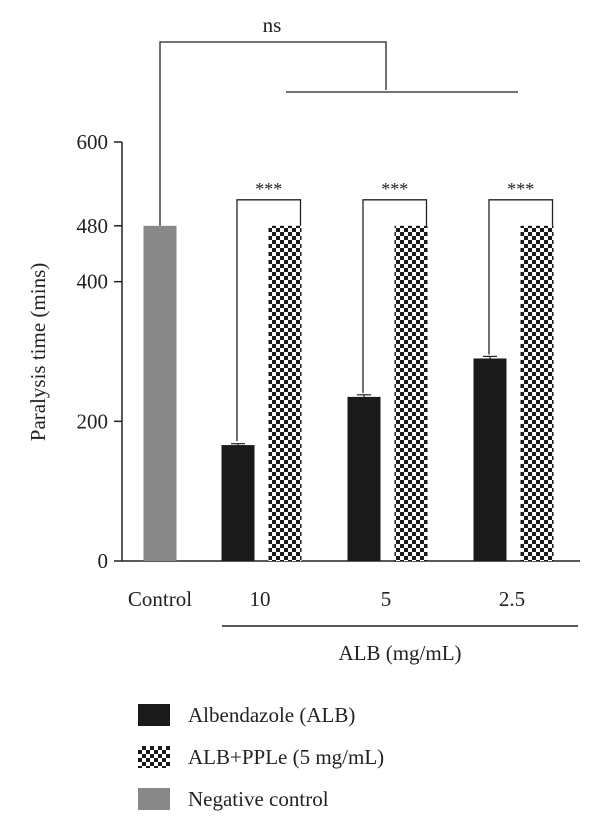 This screenshot has height=835, width=600. What do you see at coordinates (154, 799) in the screenshot?
I see `legend-swatch-gray` at bounding box center [154, 799].